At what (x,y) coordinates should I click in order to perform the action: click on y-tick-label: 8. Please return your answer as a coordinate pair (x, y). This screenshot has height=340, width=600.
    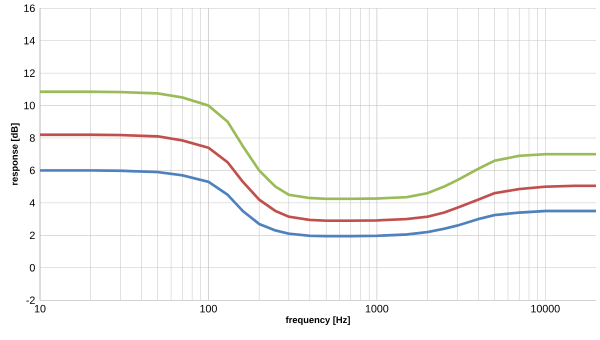
    Looking at the image, I should click on (32, 138).